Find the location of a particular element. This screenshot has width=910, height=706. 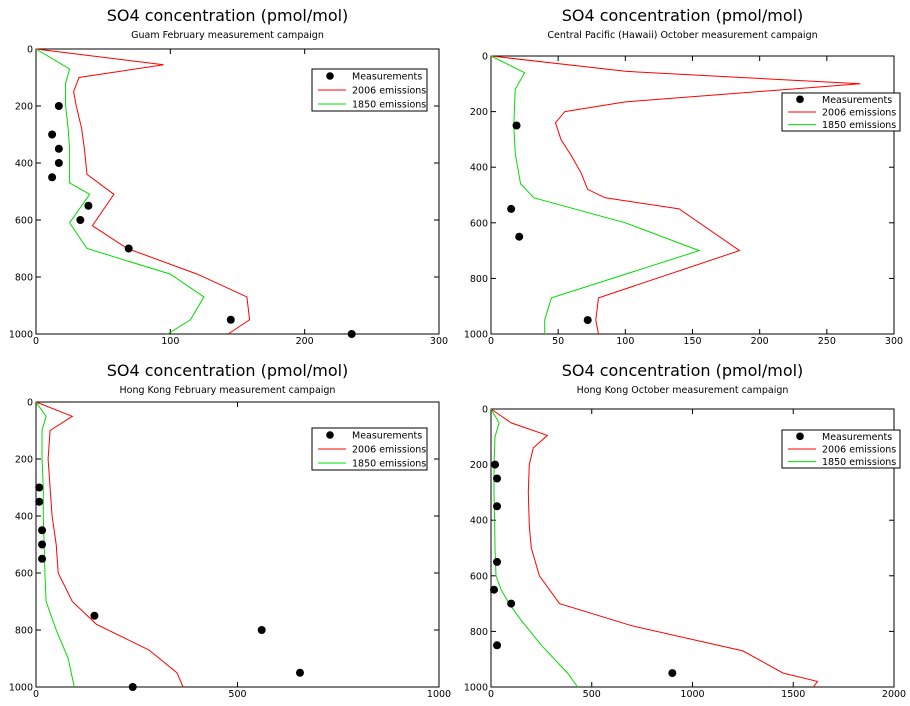

x-tick-label: 150 is located at coordinates (692, 341).